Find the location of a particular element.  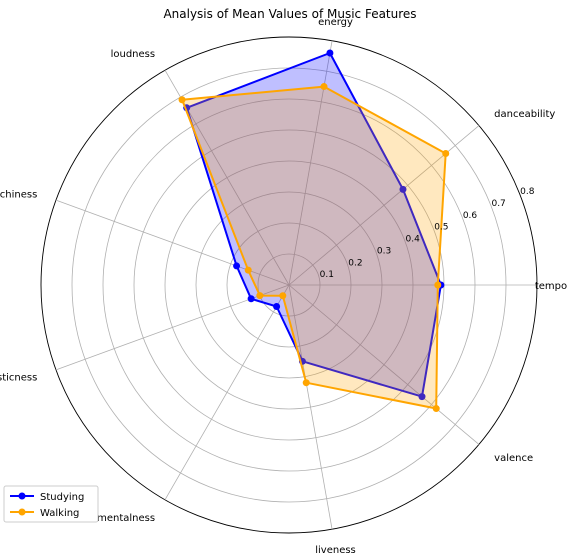

point-studying-danceability is located at coordinates (403, 189).